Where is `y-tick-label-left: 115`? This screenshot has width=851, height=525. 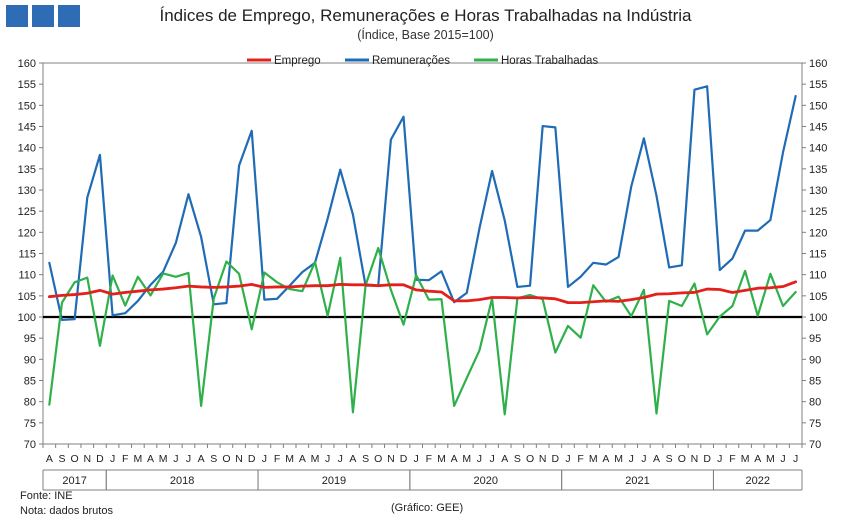
y-tick-label-left: 115 is located at coordinates (27, 255).